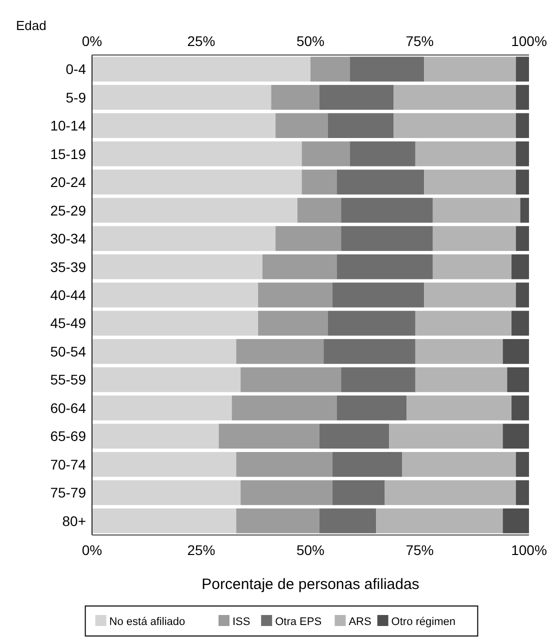 Image resolution: width=547 pixels, height=641 pixels. What do you see at coordinates (68, 266) in the screenshot?
I see `y-tick-label: 35-39` at bounding box center [68, 266].